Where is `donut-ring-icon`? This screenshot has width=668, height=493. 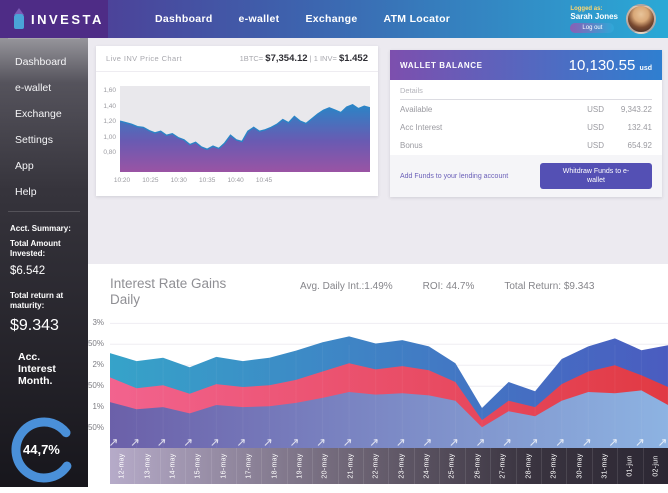 donut-ring-icon is located at coordinates (44, 450).